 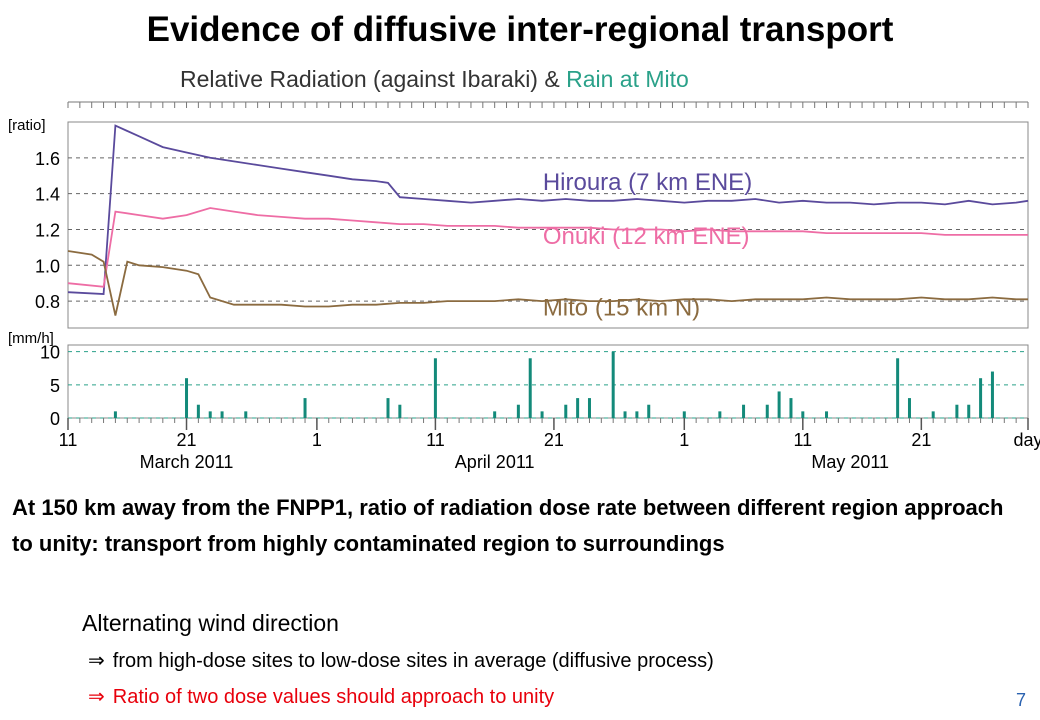 I want to click on ratio-tick-label: 1.2, so click(x=47, y=230).